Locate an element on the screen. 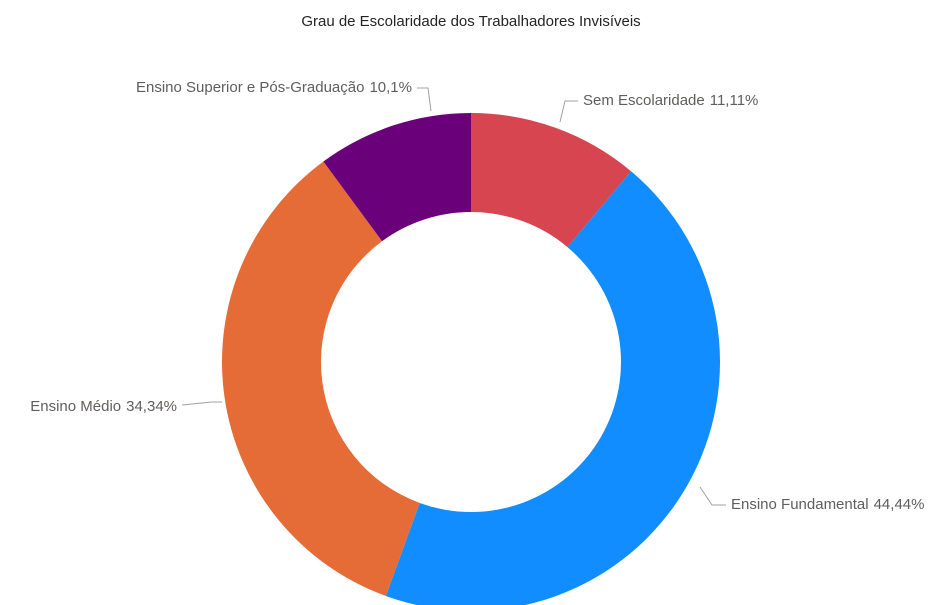 The width and height of the screenshot is (951, 605). value-label: 10,1% is located at coordinates (390, 87).